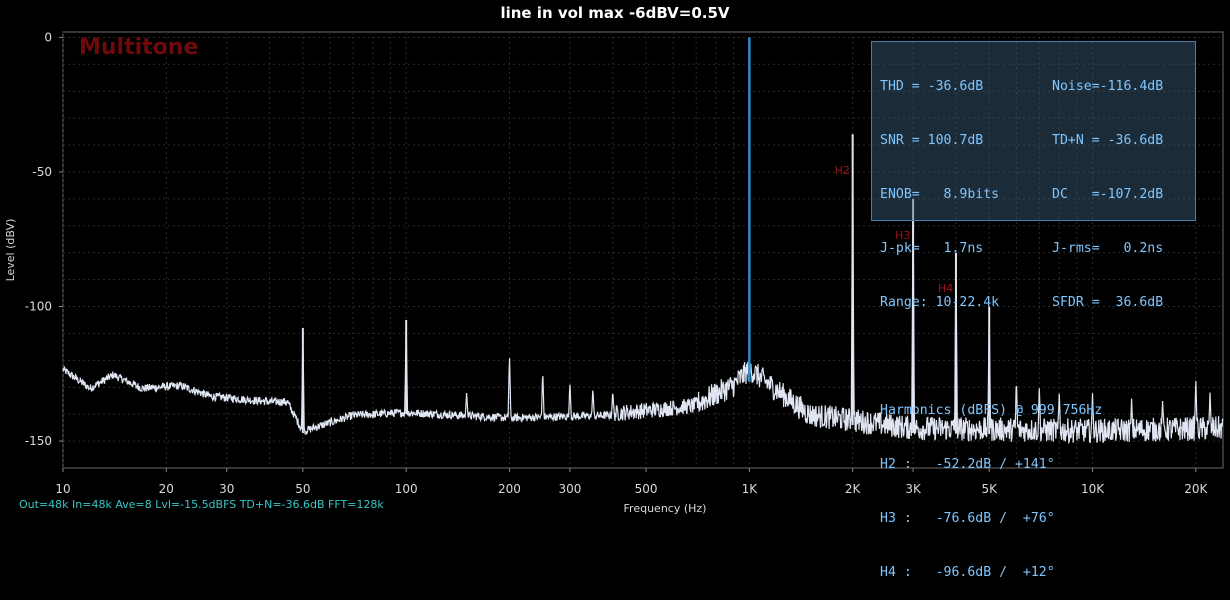 Image resolution: width=1230 pixels, height=600 pixels. Describe the element at coordinates (932, 248) in the screenshot. I see `stat-jpk: J-pk= 1.7ns` at that location.